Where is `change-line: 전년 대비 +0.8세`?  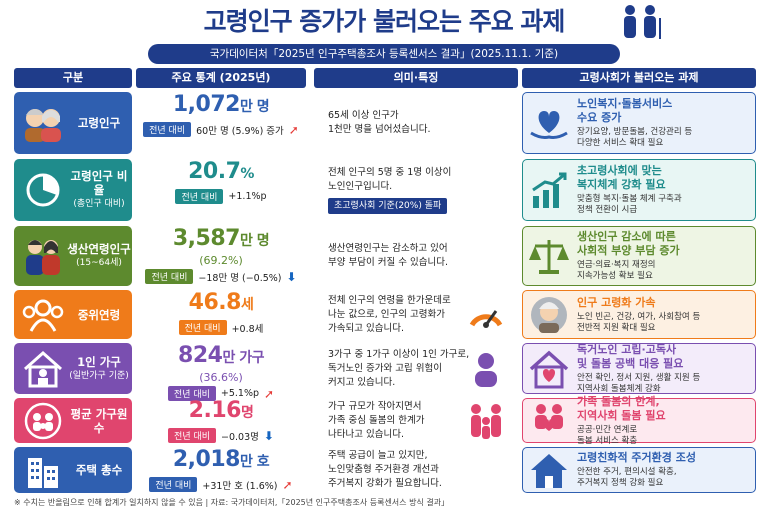
change-line: 전년 대비 +0.8세 is located at coordinates (221, 327).